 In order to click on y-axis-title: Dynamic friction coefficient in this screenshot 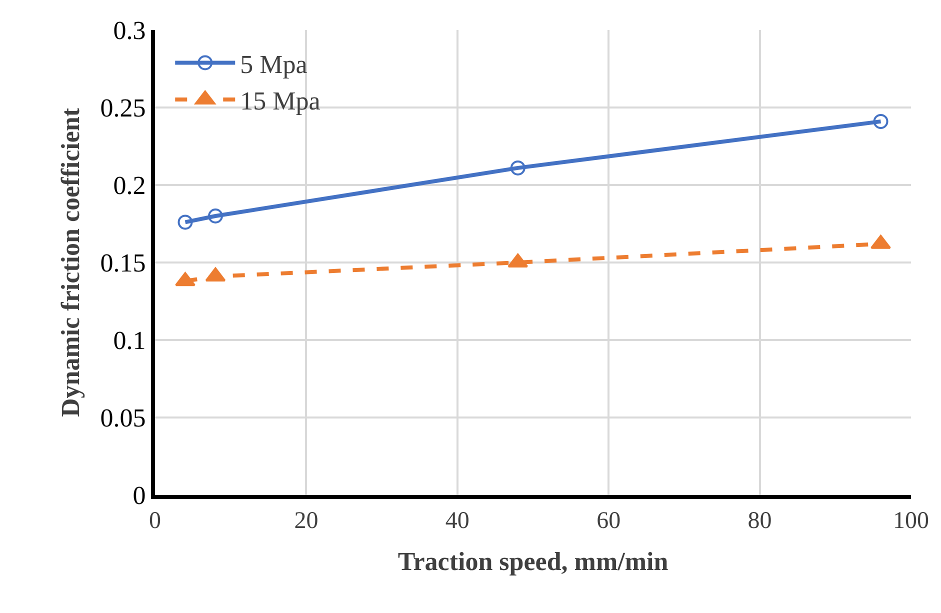, I will do `click(71, 263)`.